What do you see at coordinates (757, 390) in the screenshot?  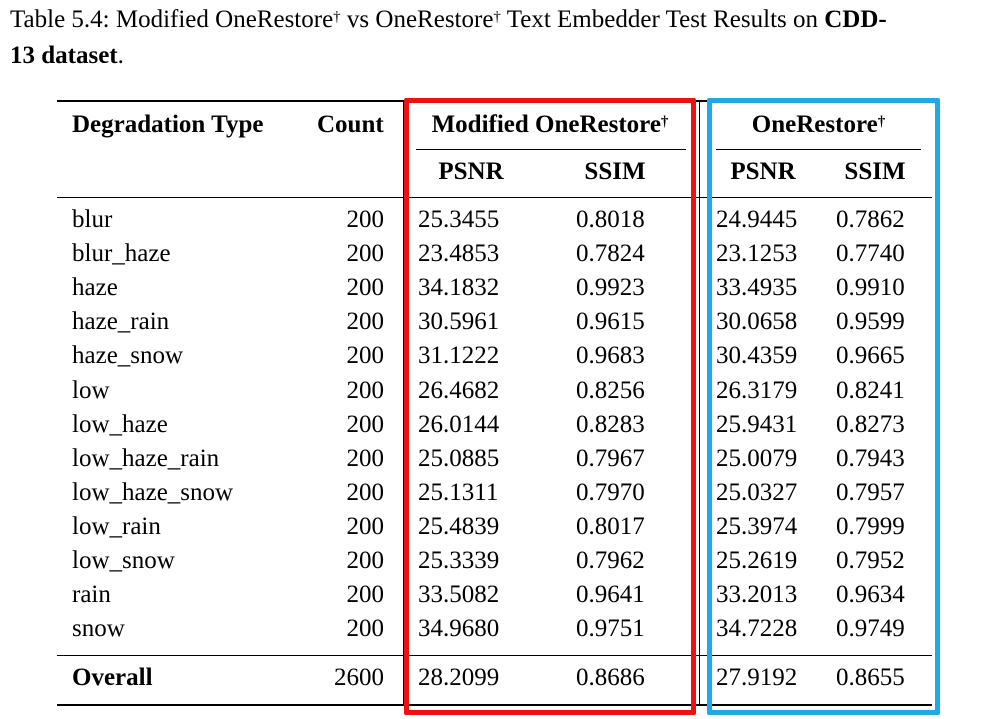 I see `cell-orig-psnr: 26.3179` at bounding box center [757, 390].